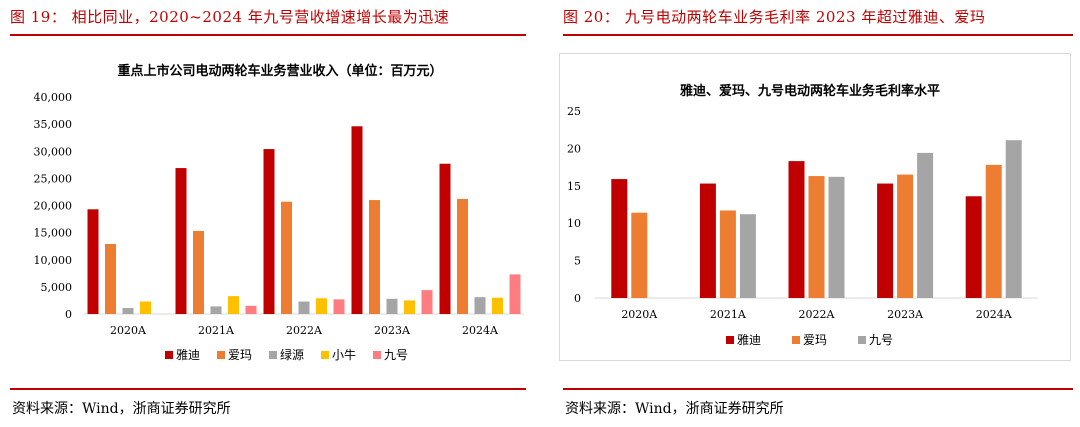  What do you see at coordinates (233, 305) in the screenshot?
I see `bar-小牛-2021A` at bounding box center [233, 305].